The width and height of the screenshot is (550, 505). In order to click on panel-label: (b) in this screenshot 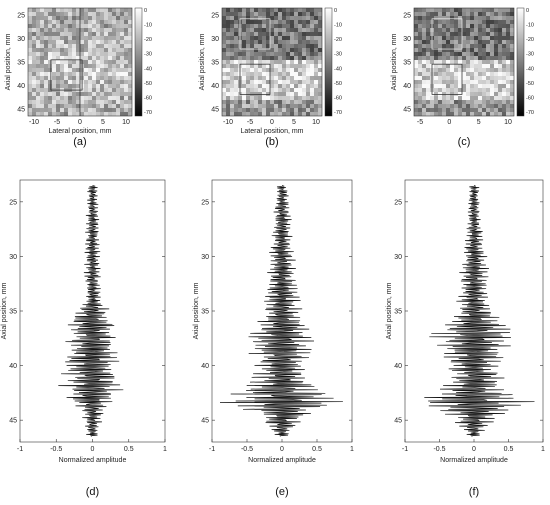, I will do `click(271, 142)`.